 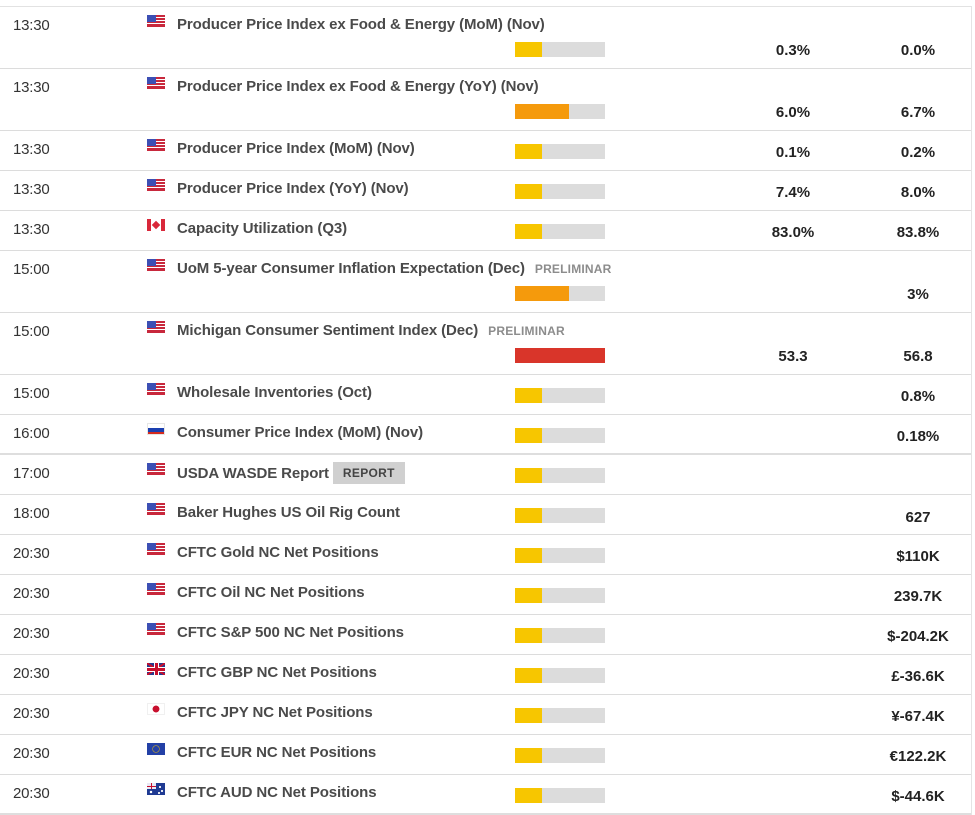 What do you see at coordinates (262, 228) in the screenshot?
I see `event-title: Capacity Utilization (Q3)` at bounding box center [262, 228].